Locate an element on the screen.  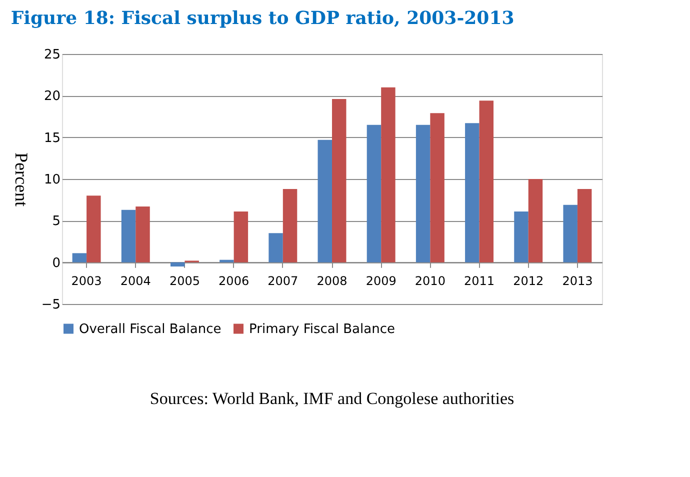
x-tick-label: 2006 is located at coordinates (234, 281).